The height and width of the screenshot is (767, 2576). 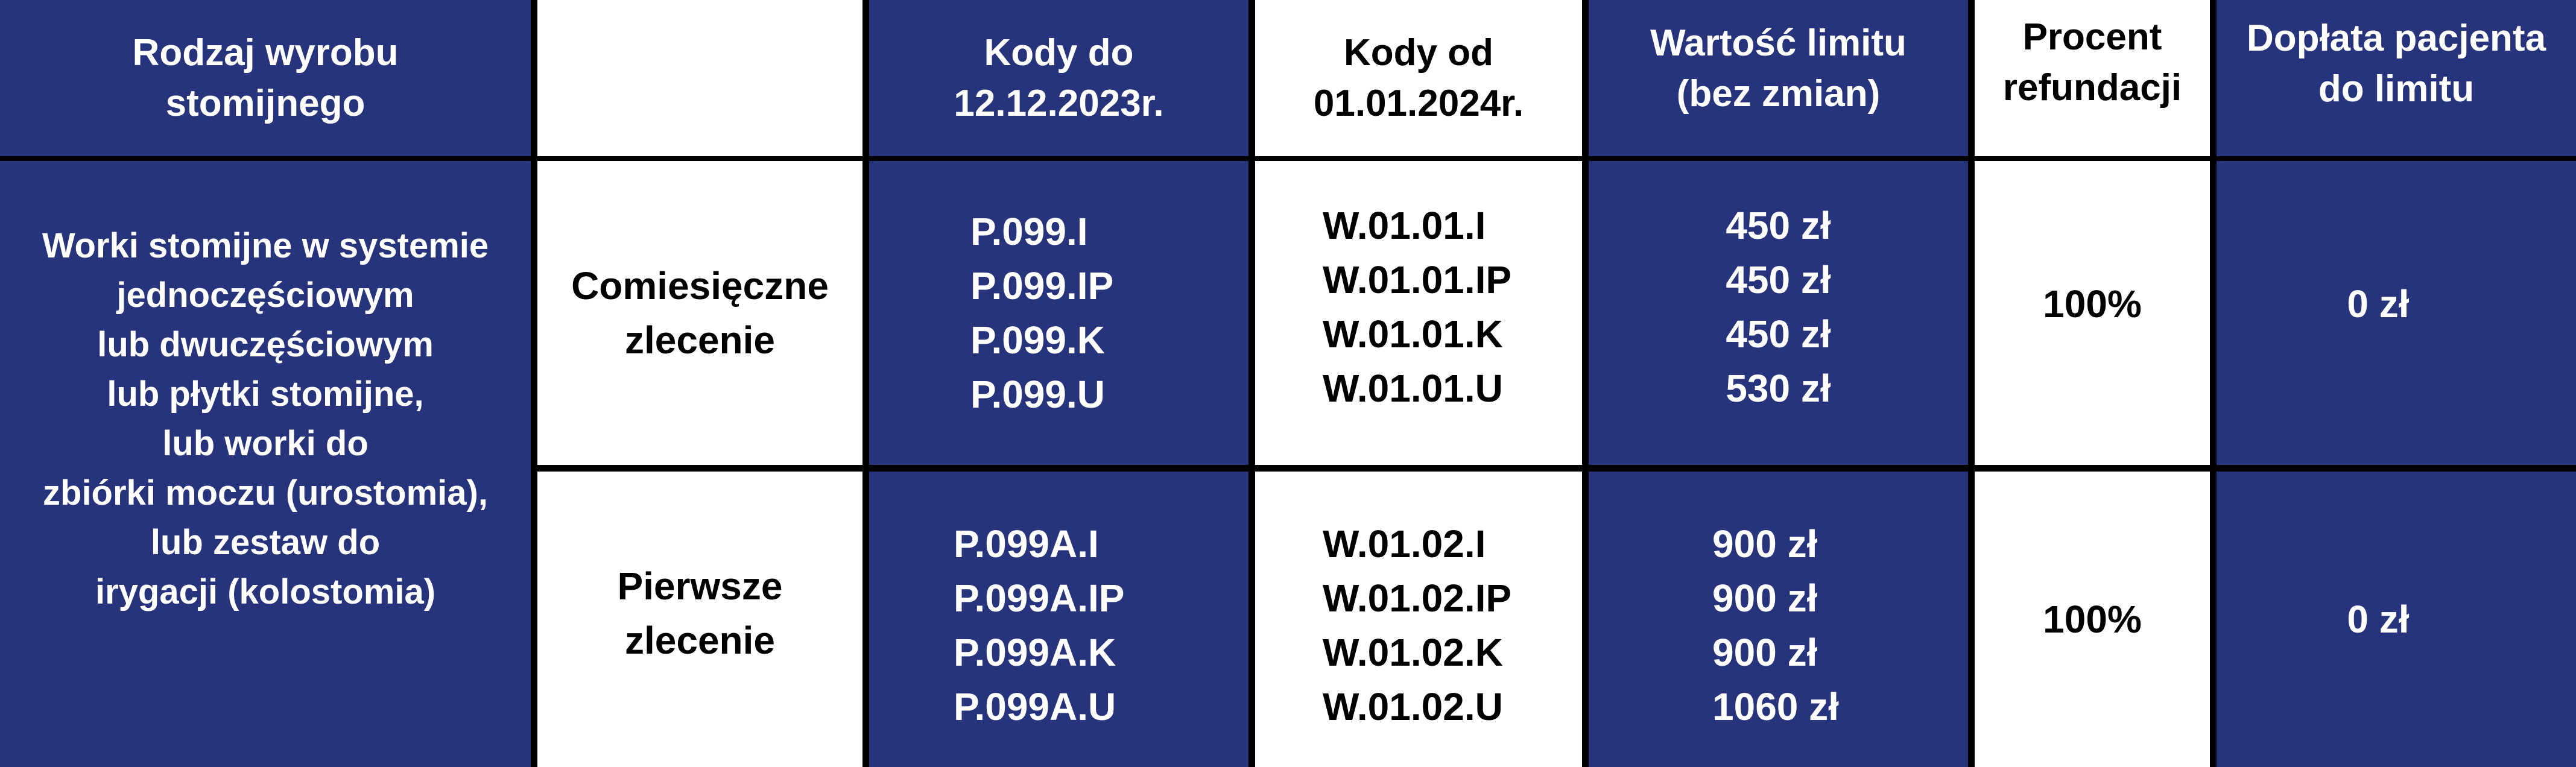 I want to click on row-2-codes-from: W.01.02.I W.01.02.IP W.01.02.K W.01.02.U, so click(x=1418, y=620).